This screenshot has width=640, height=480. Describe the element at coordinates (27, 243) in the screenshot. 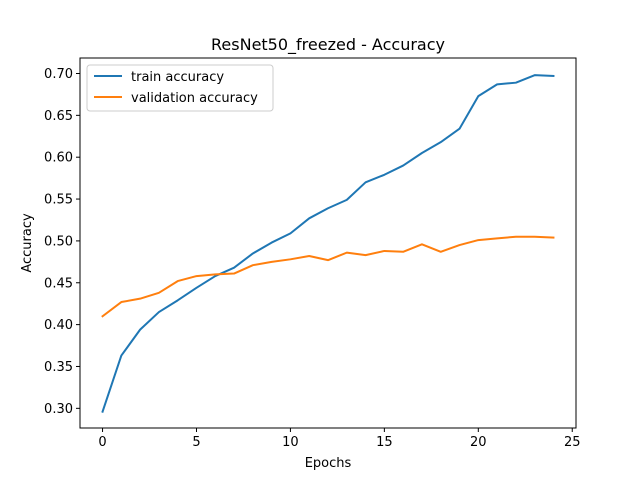

I see `y-axis-label: Accuracy` at that location.